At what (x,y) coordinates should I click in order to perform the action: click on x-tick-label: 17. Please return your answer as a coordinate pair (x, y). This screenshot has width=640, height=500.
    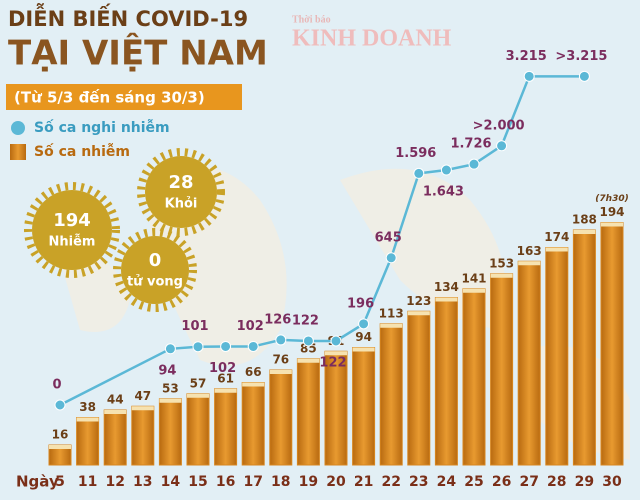
    Looking at the image, I should click on (252, 482).